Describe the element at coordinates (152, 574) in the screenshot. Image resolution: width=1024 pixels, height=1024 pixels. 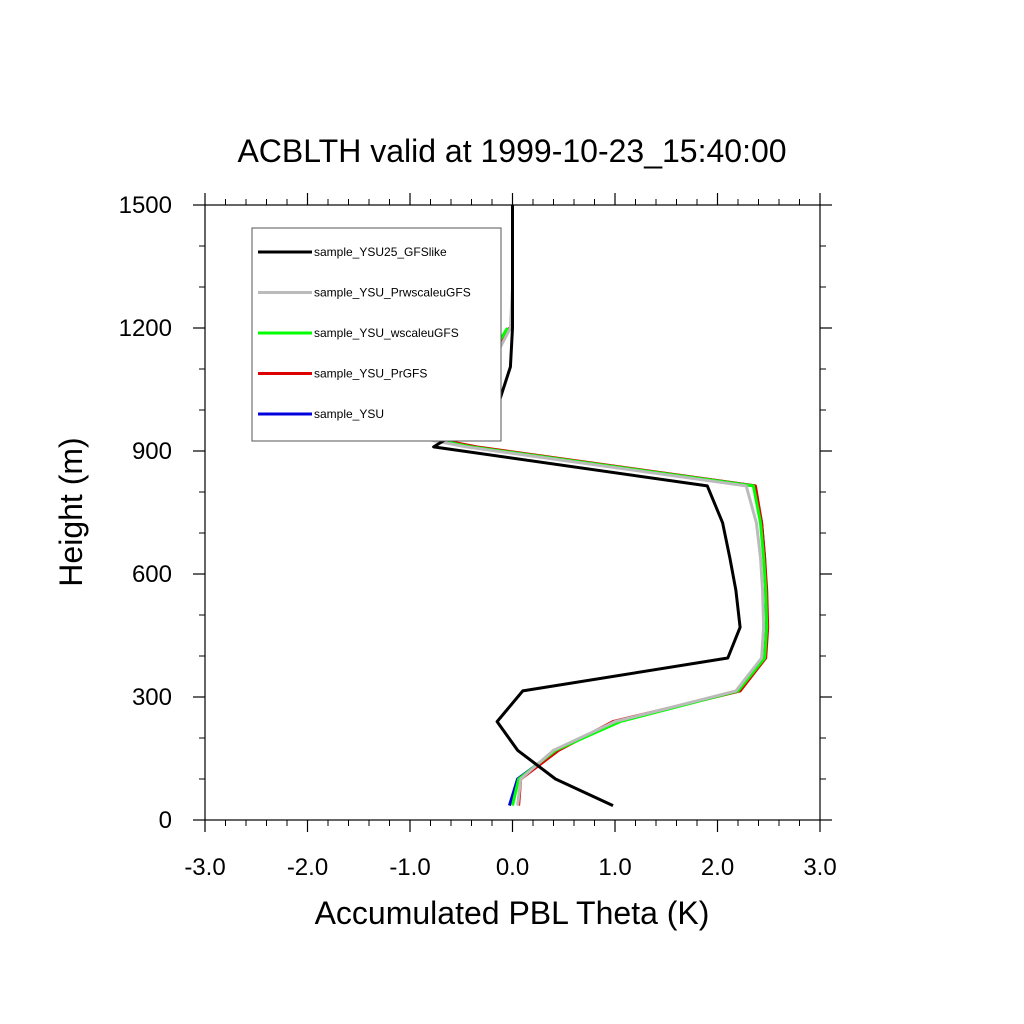
I see `y-tick-label: 600` at that location.